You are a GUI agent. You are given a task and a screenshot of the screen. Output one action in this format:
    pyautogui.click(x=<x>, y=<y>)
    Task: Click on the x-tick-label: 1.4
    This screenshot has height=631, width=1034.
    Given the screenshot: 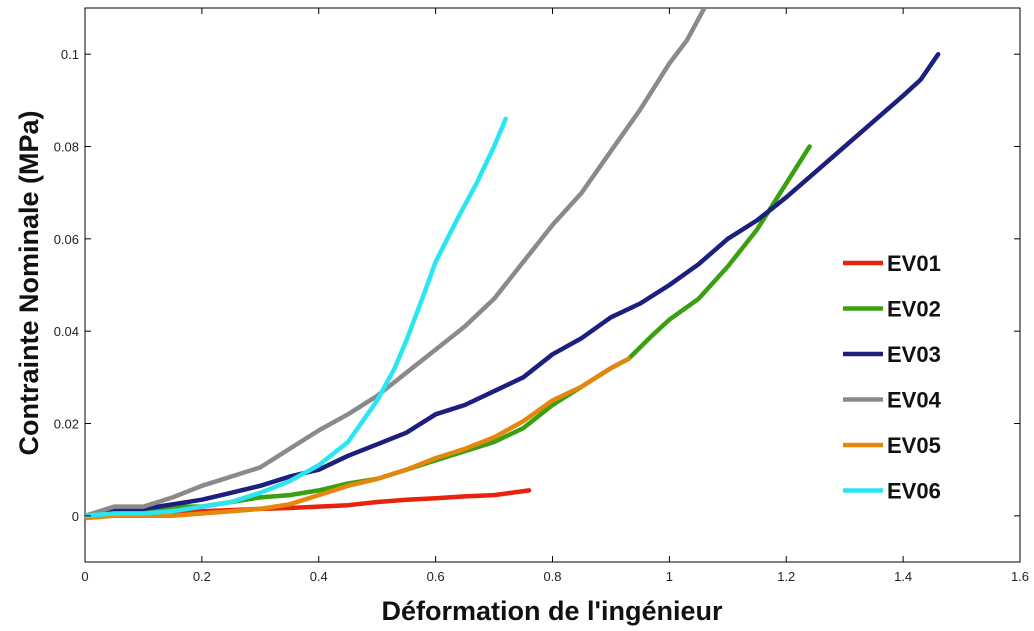 What is the action you would take?
    pyautogui.click(x=903, y=576)
    